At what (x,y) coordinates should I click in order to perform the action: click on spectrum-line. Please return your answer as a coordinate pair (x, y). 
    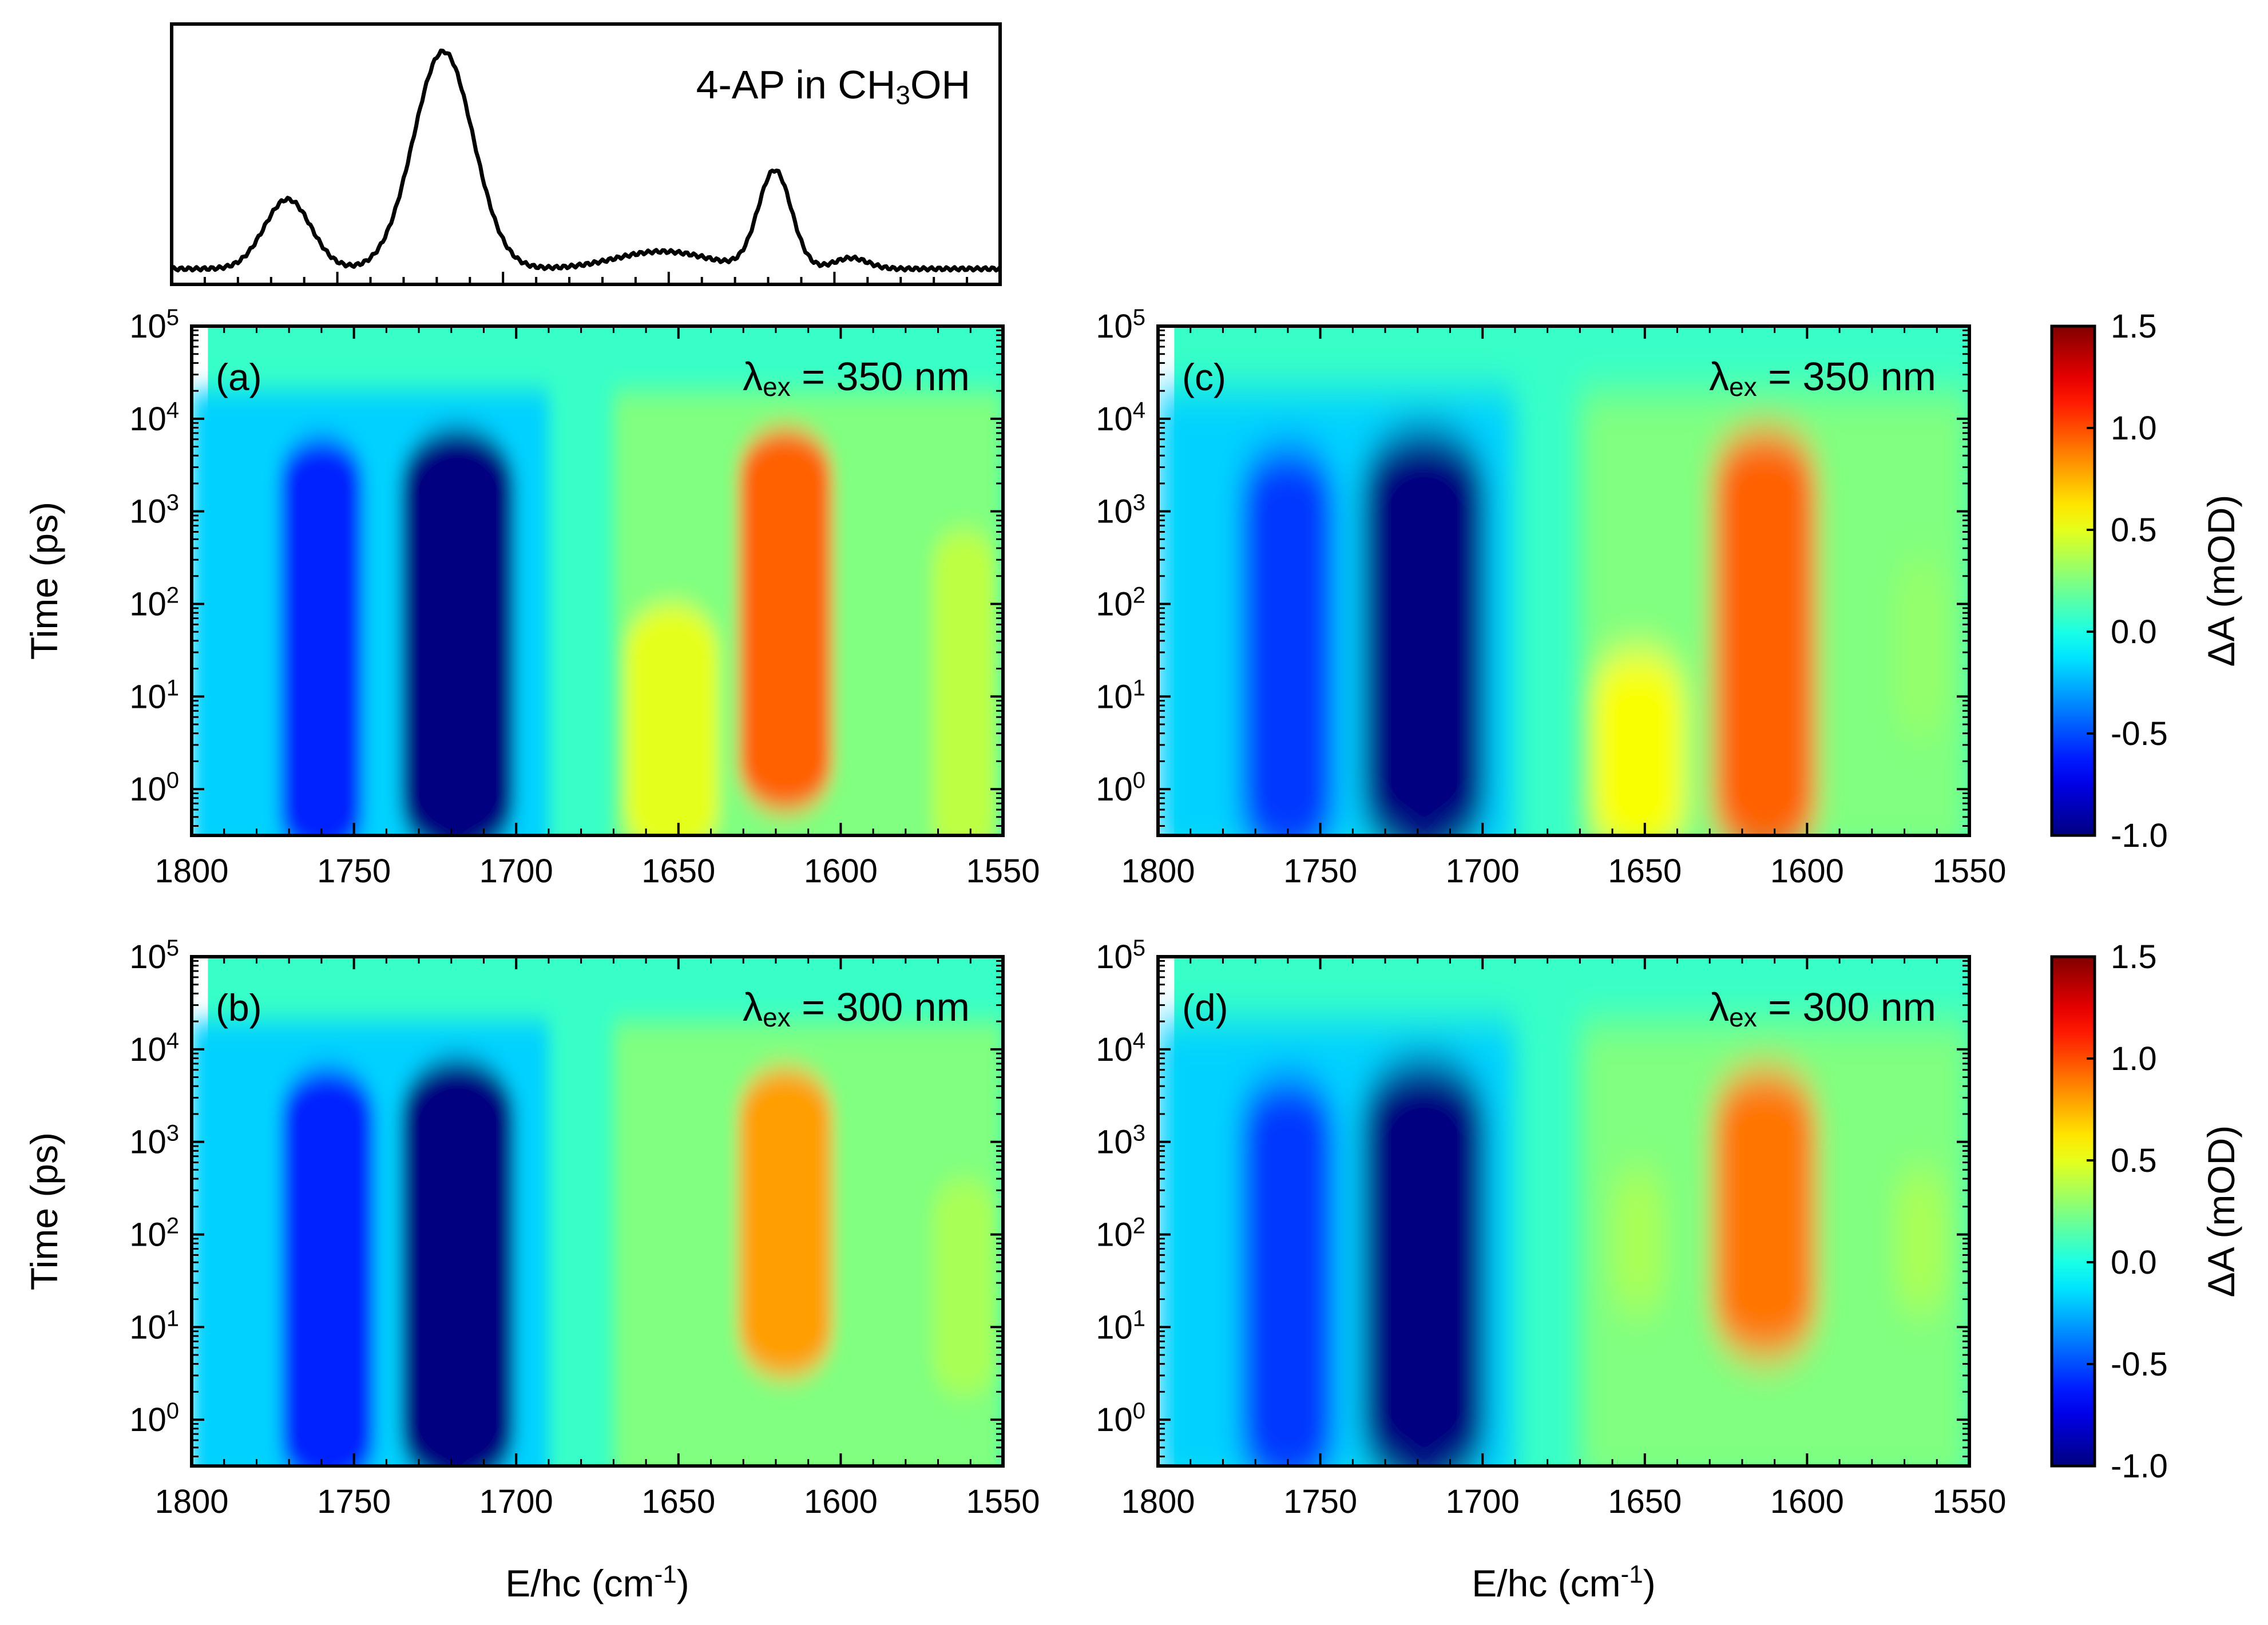
    Looking at the image, I should click on (586, 160).